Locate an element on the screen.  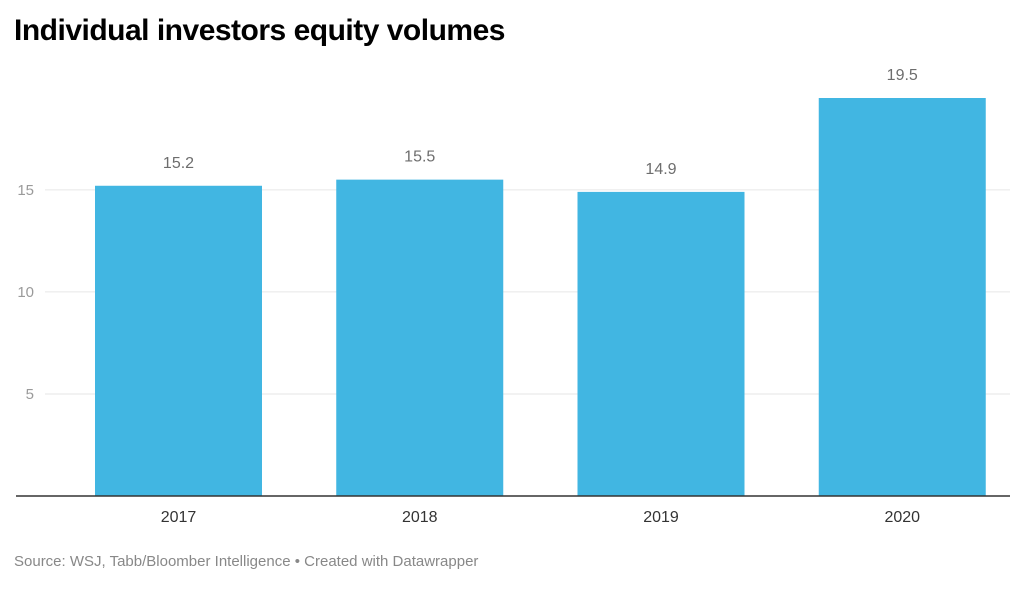
y-tick-label: 5 is located at coordinates (30, 394).